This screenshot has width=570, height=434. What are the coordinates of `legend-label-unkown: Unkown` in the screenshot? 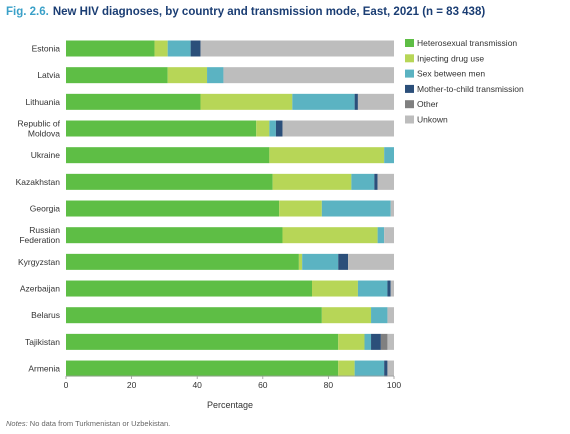 It's located at (432, 120).